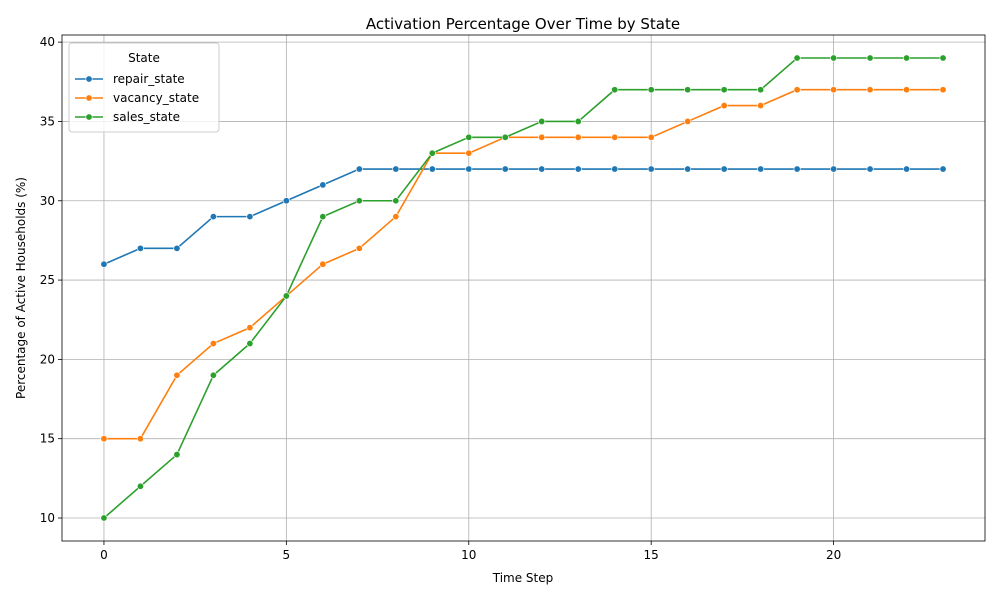  Describe the element at coordinates (104, 555) in the screenshot. I see `x-tick-label: 0` at that location.